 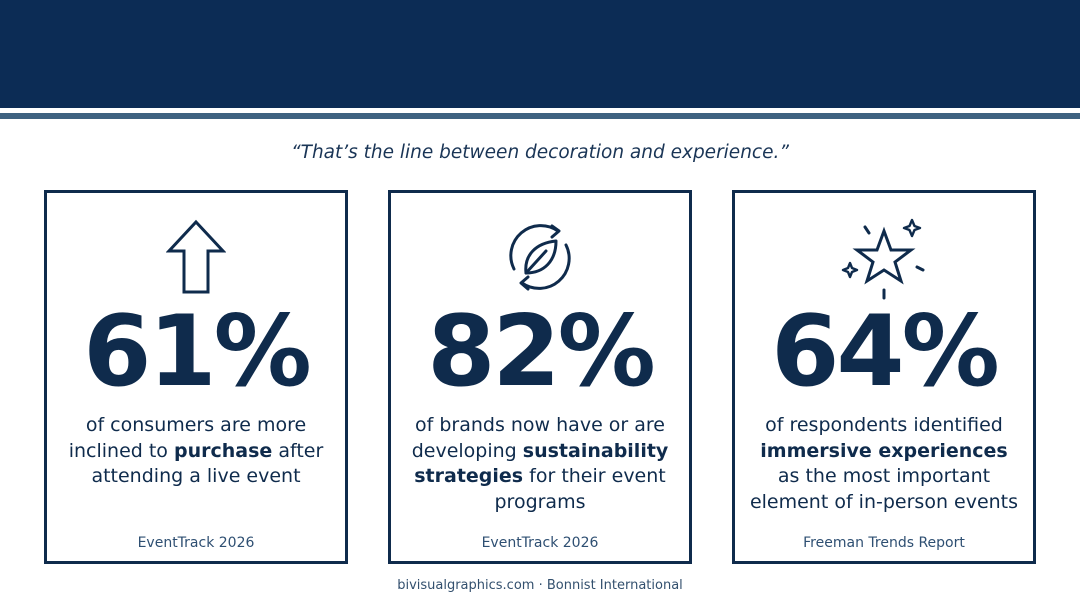 I want to click on recycle-leaf-icon, so click(x=540, y=257).